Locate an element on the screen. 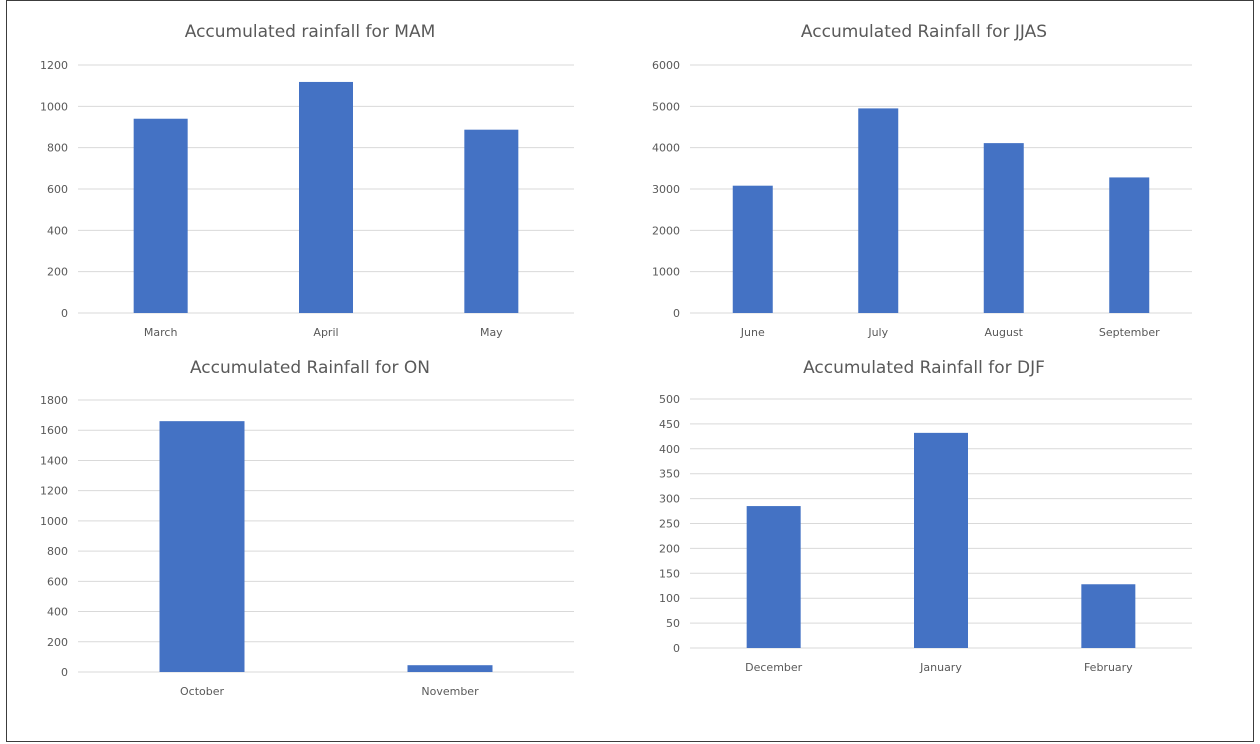 The image size is (1260, 744). bar-august is located at coordinates (1003, 228).